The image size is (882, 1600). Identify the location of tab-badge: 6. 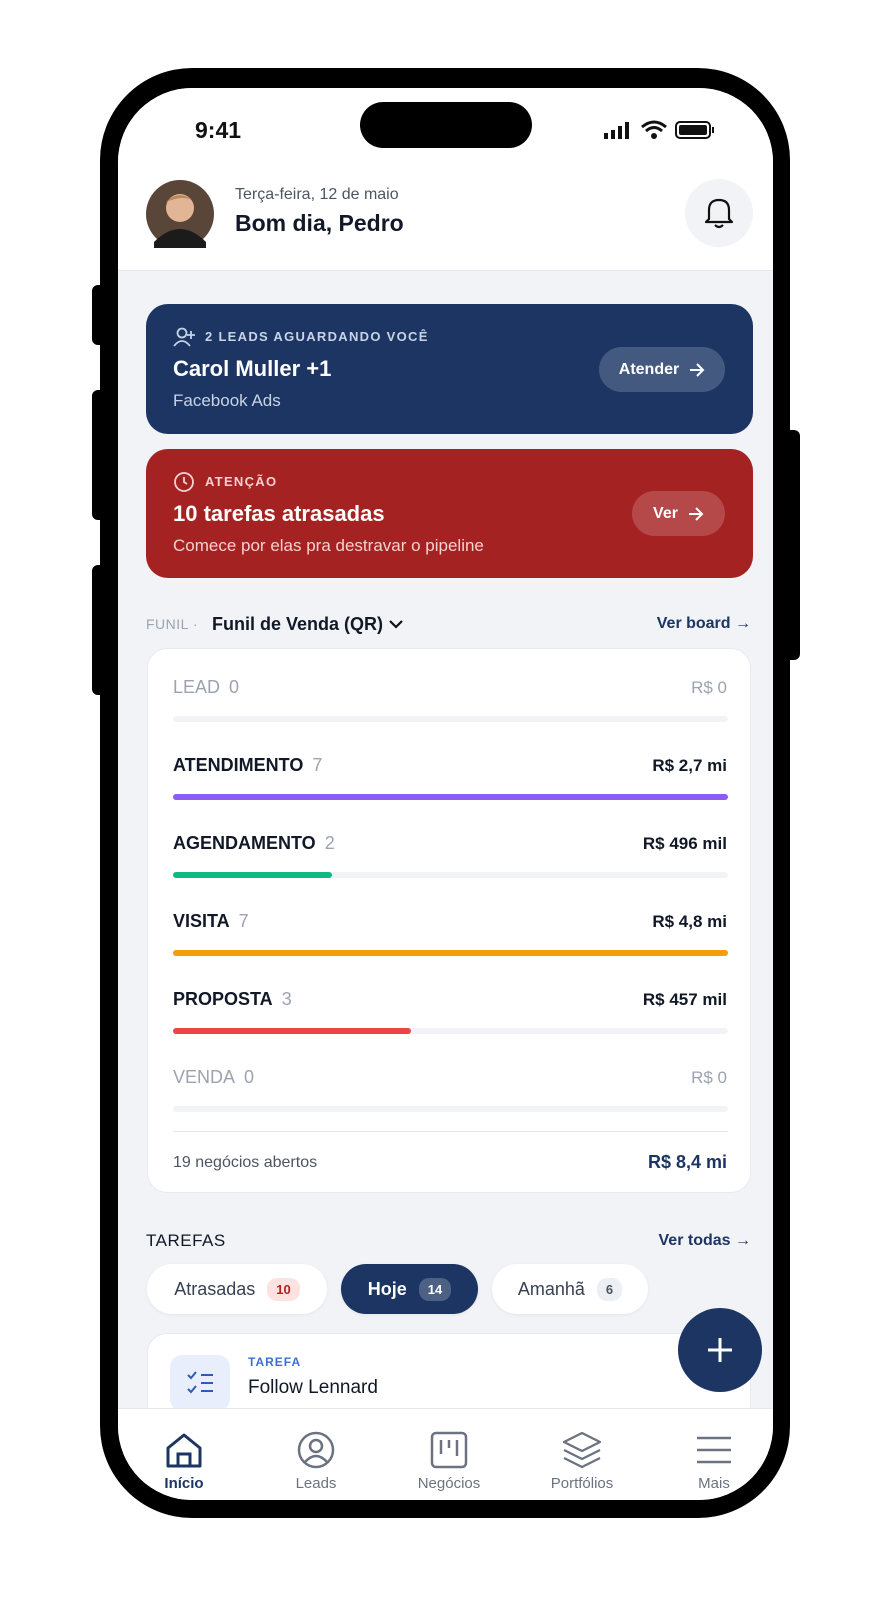
(609, 1289).